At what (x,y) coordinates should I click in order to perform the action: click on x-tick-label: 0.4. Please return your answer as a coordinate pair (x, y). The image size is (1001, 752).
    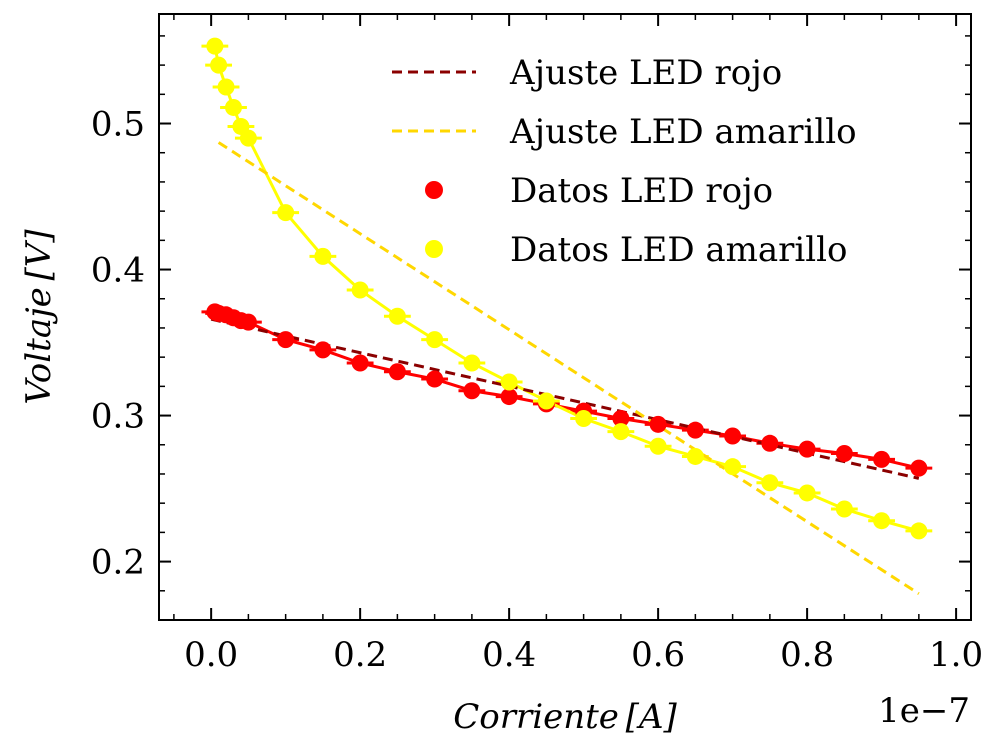
    Looking at the image, I should click on (509, 655).